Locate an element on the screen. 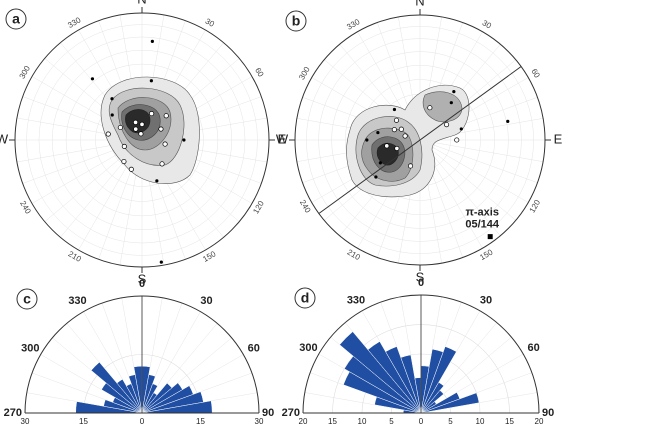  great-circle is located at coordinates (420, 140).